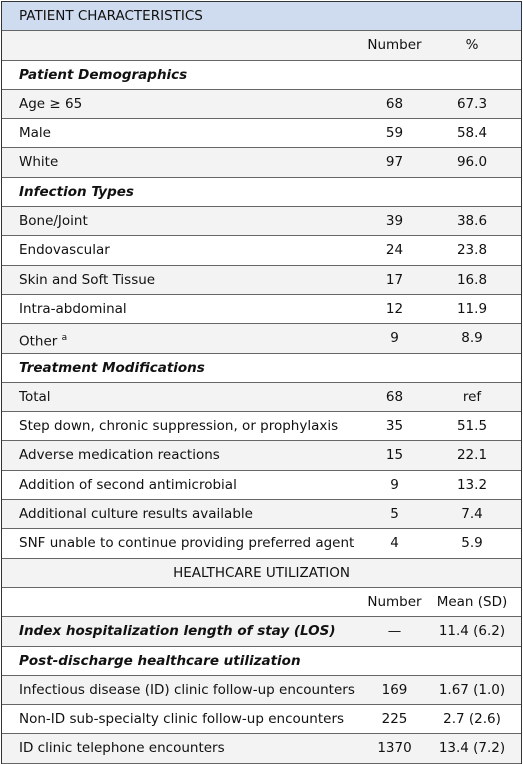  What do you see at coordinates (472, 133) in the screenshot?
I see `cell-value: 58.4` at bounding box center [472, 133].